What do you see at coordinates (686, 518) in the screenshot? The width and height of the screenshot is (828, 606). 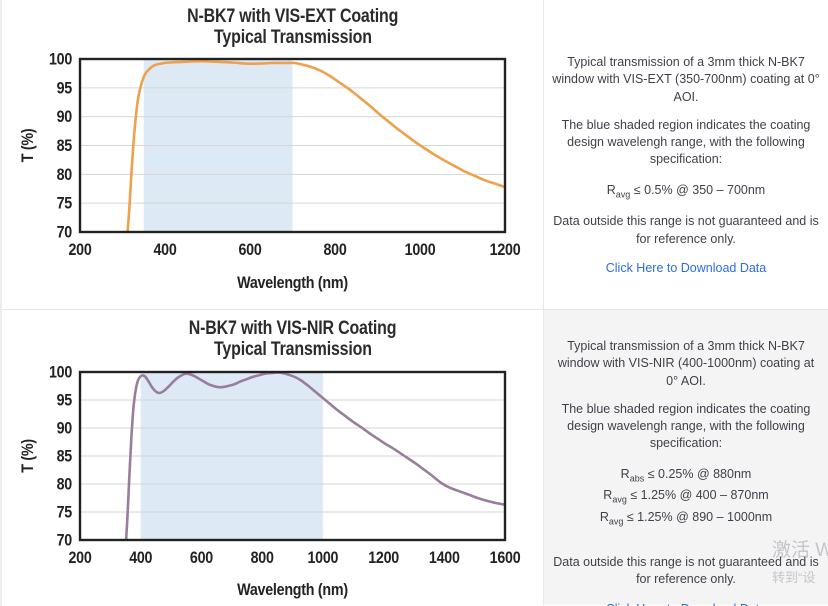 I see `spec-line: Ravg ≤ 1.25% @ 890 – 1000nm` at bounding box center [686, 518].